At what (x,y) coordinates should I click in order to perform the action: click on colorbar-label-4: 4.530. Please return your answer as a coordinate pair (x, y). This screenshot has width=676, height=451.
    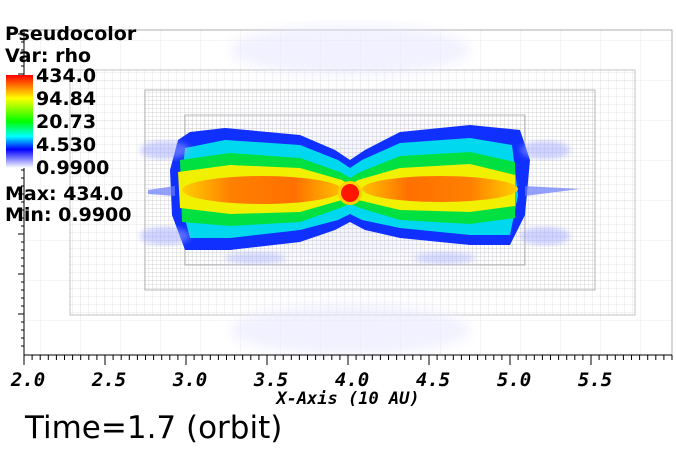
    Looking at the image, I should click on (66, 145).